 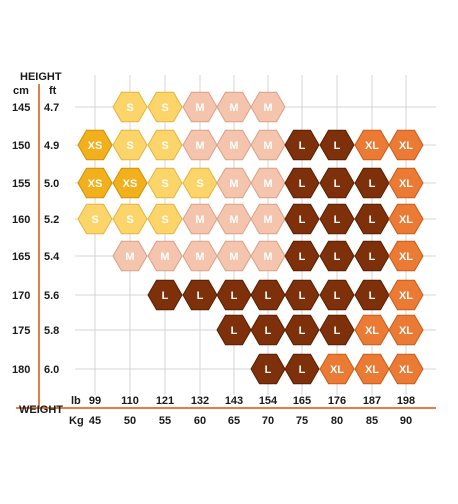 I want to click on weight-lb-tick: 165, so click(x=302, y=401).